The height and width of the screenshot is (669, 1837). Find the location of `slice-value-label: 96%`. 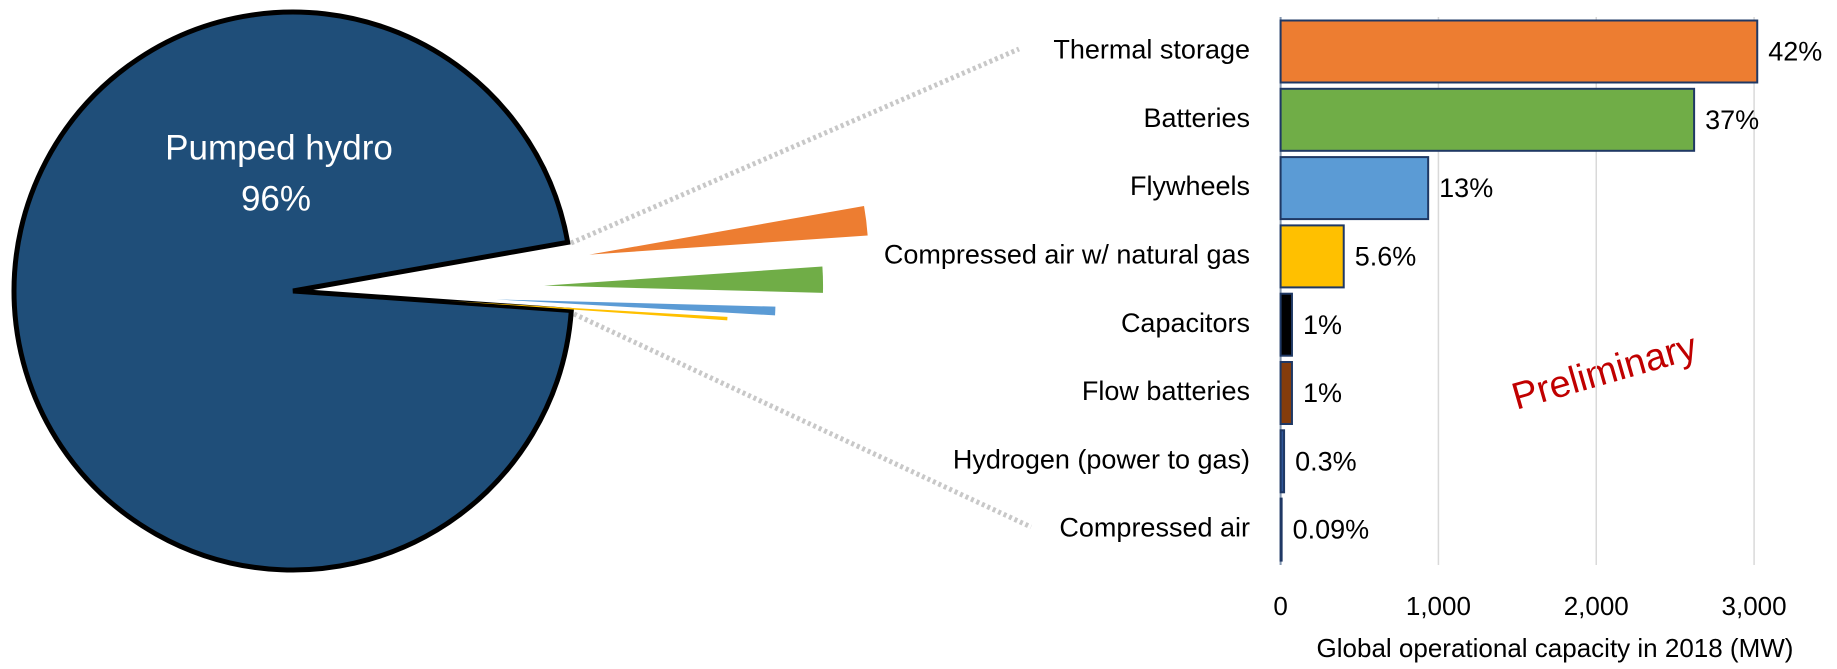

slice-value-label: 96% is located at coordinates (276, 198).